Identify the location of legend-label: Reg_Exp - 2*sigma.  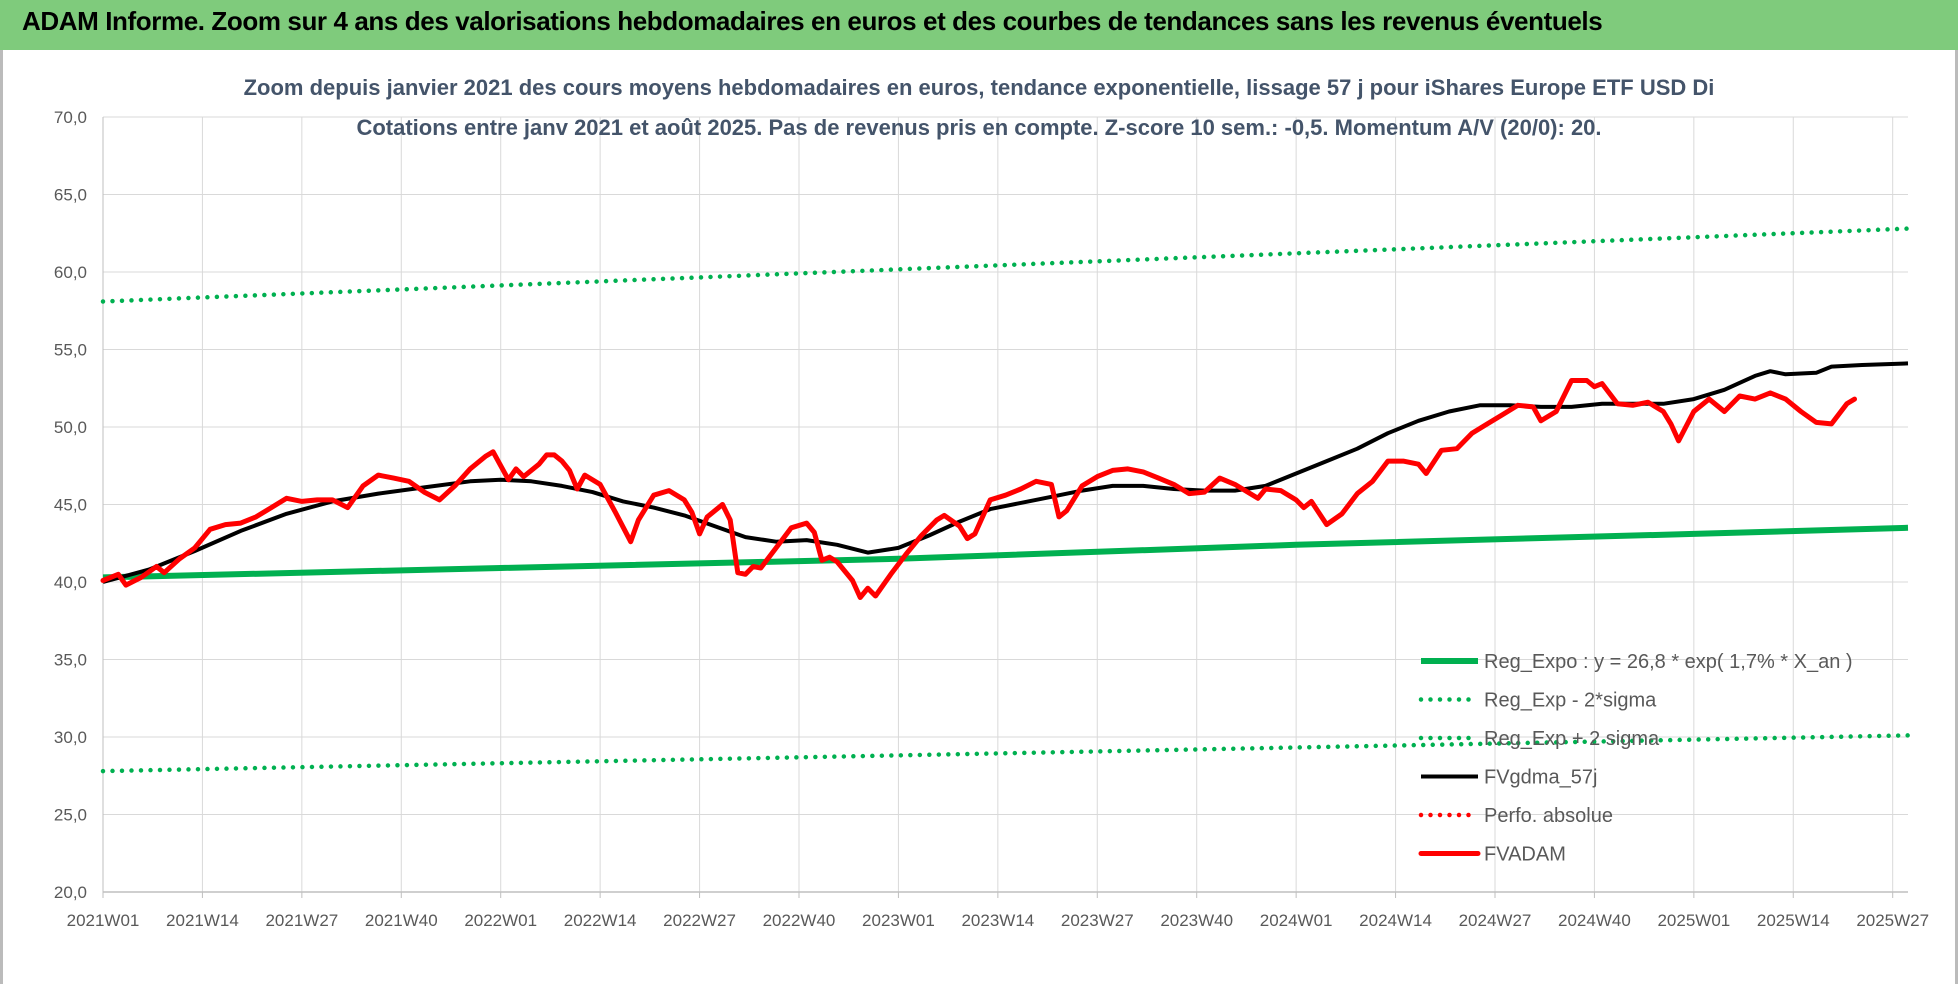
(1570, 701).